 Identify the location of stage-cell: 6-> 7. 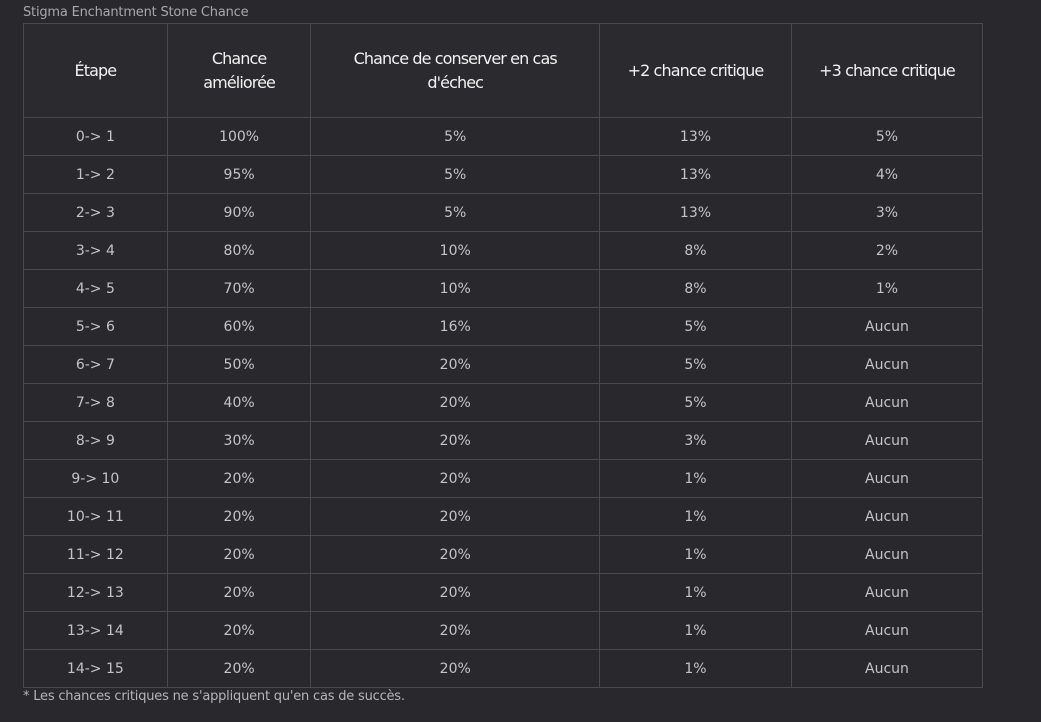
(95, 364).